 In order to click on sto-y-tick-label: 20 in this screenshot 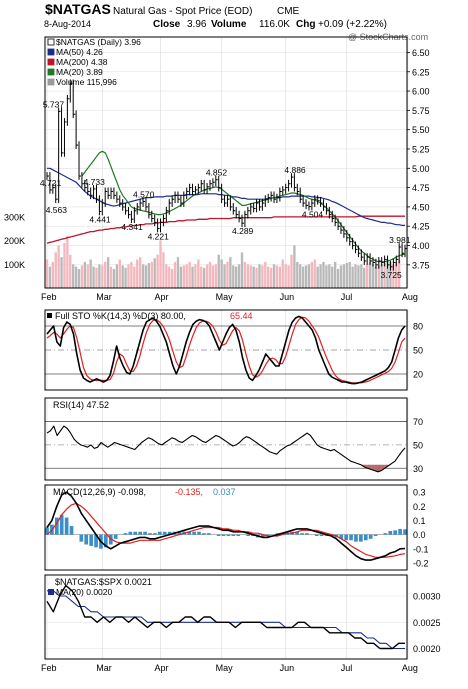, I will do `click(418, 375)`.